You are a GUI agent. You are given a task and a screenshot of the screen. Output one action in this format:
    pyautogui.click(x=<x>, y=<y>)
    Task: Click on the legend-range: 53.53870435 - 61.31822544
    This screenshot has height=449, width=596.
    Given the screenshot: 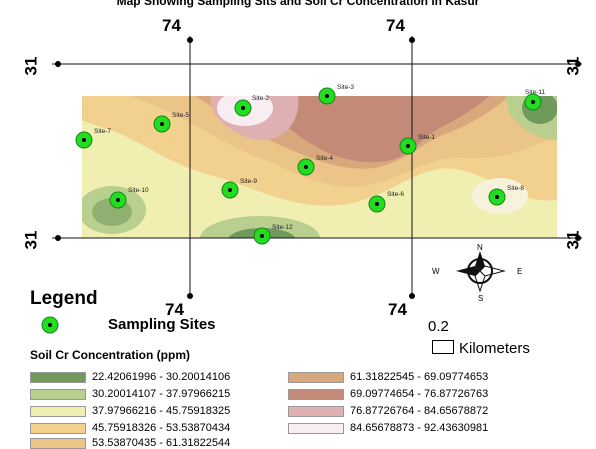 What is the action you would take?
    pyautogui.click(x=161, y=443)
    